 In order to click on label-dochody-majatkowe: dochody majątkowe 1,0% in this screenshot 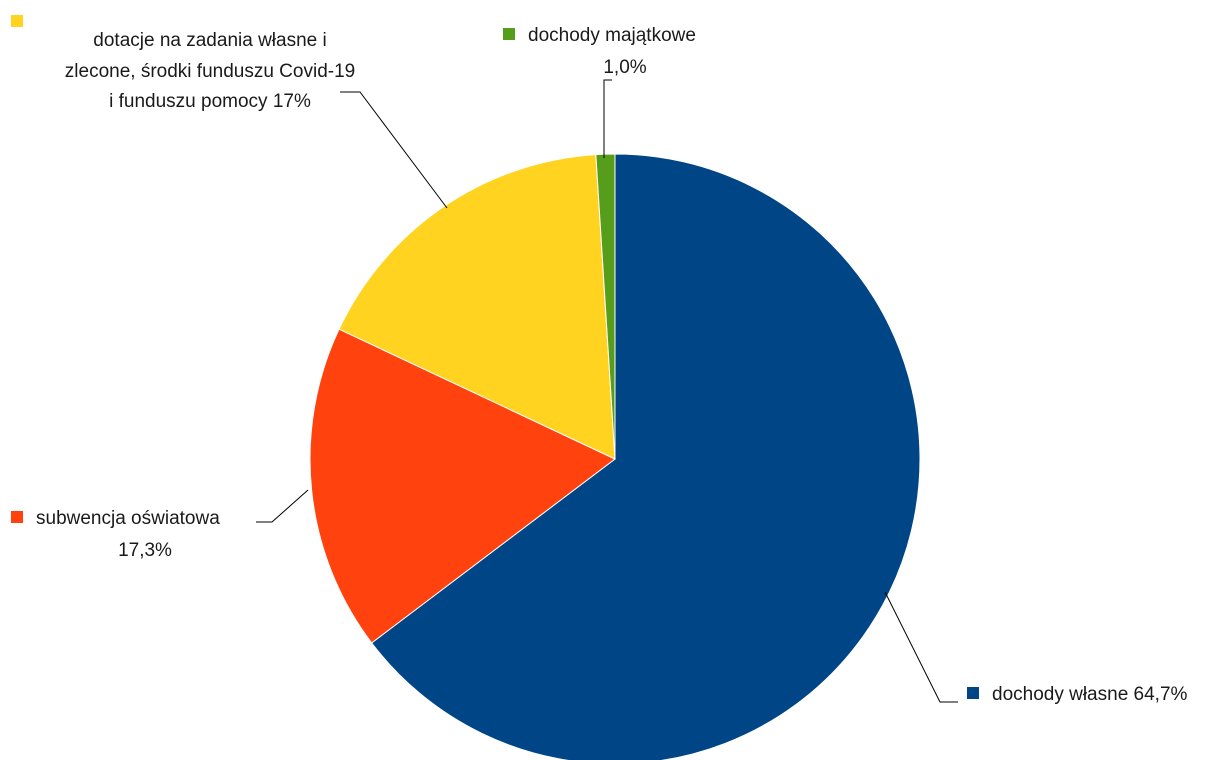, I will do `click(599, 91)`.